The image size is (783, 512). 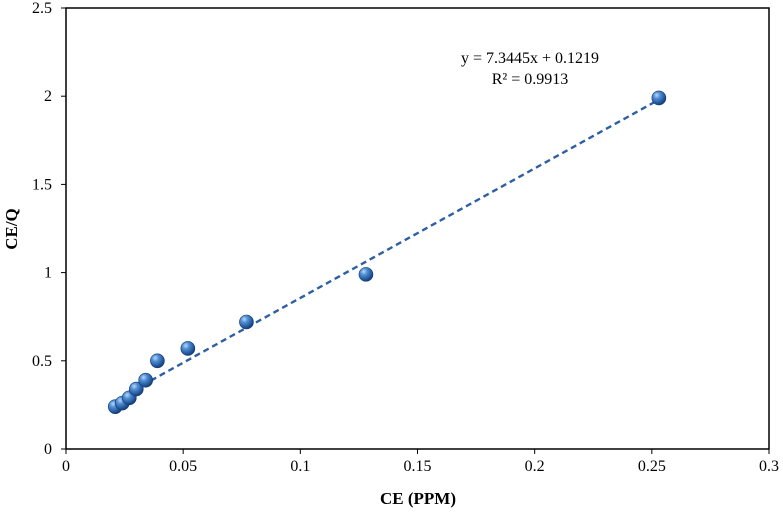 What do you see at coordinates (11, 229) in the screenshot?
I see `y-axis-title: CE/Q` at bounding box center [11, 229].